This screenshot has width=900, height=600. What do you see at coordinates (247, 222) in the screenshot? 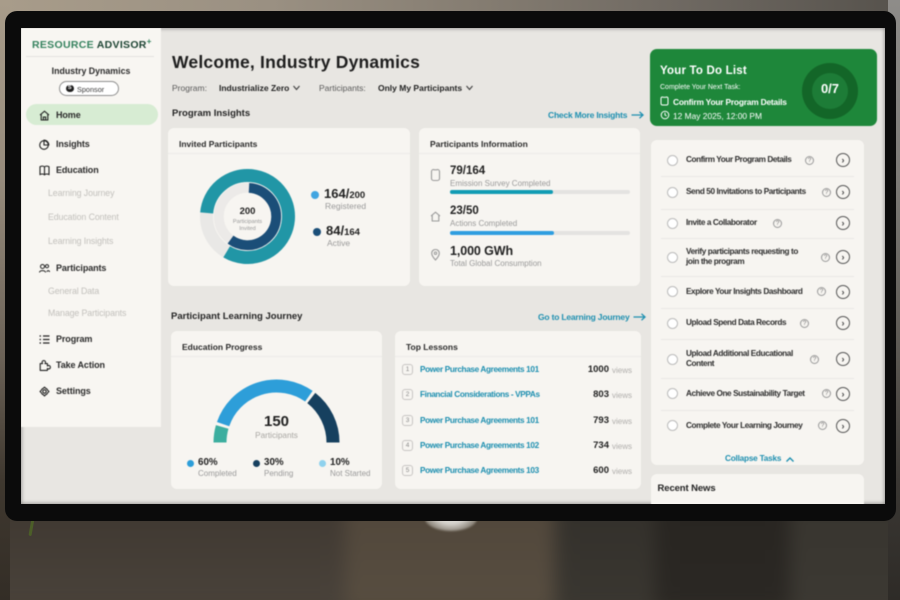
I see `svg-text: Participants` at bounding box center [247, 222].